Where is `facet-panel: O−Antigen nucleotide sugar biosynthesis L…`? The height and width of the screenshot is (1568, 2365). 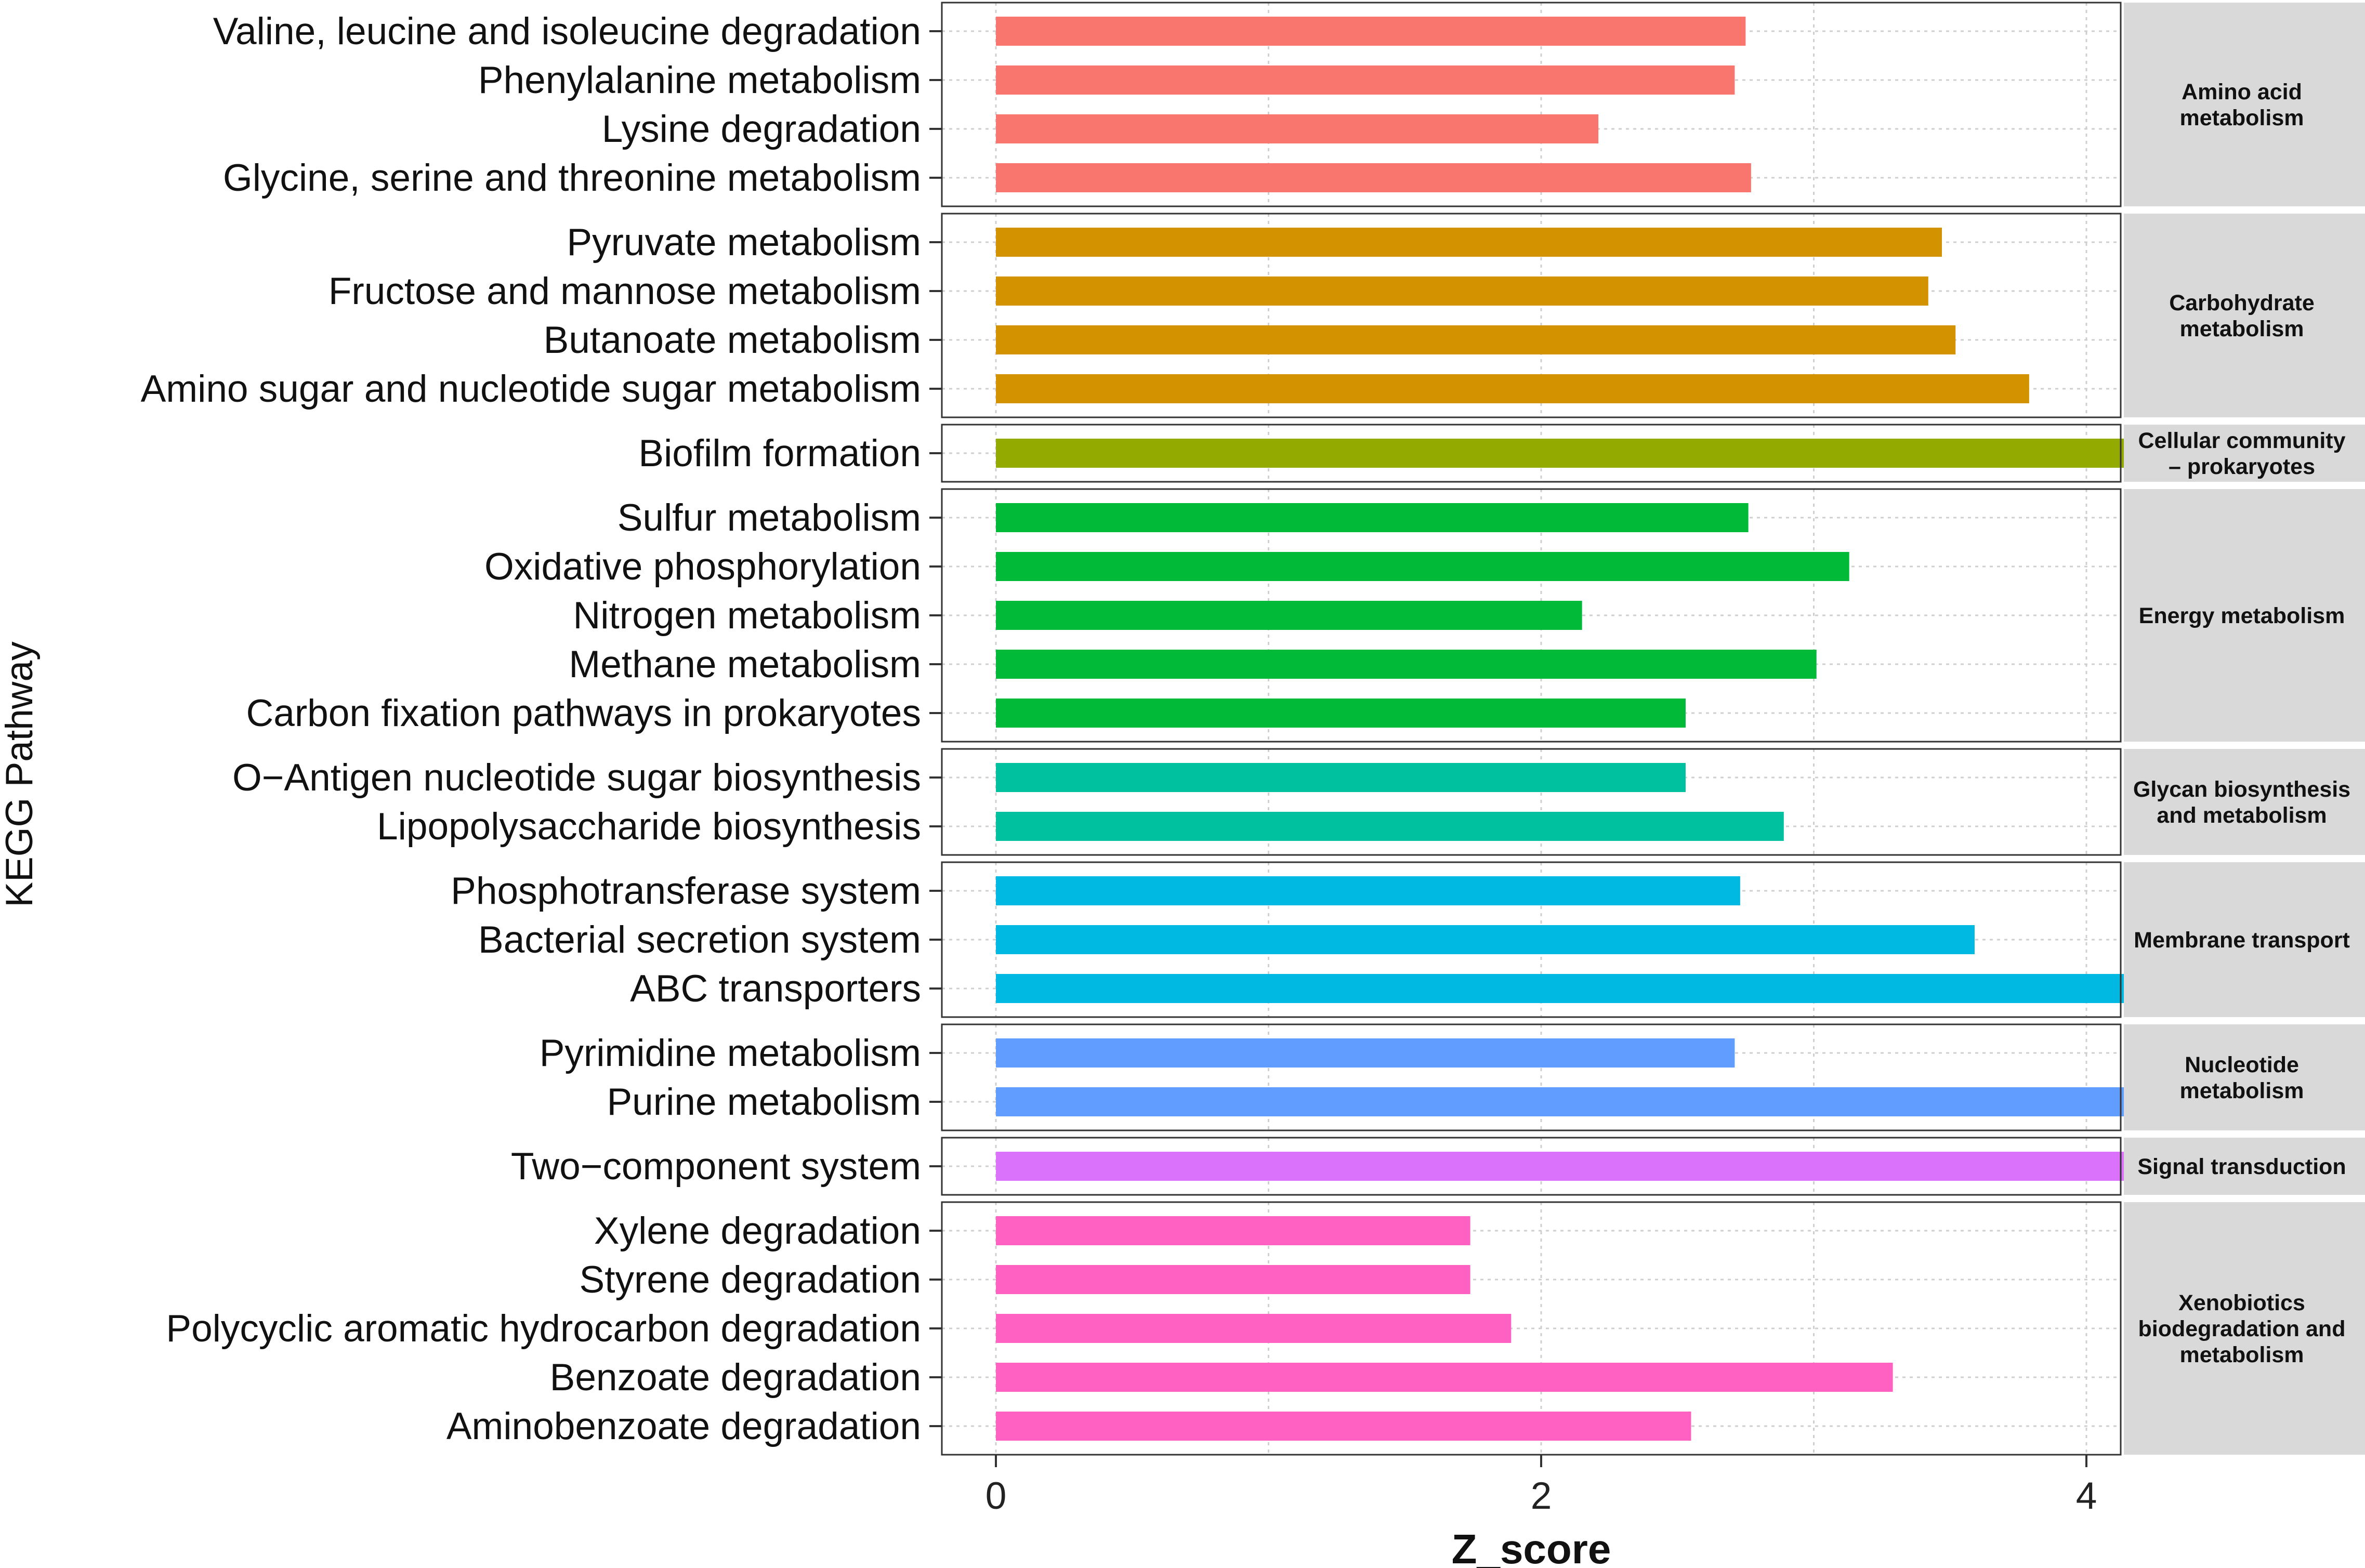 facet-panel: O−Antigen nucleotide sugar biosynthesis L… is located at coordinates (1298, 802).